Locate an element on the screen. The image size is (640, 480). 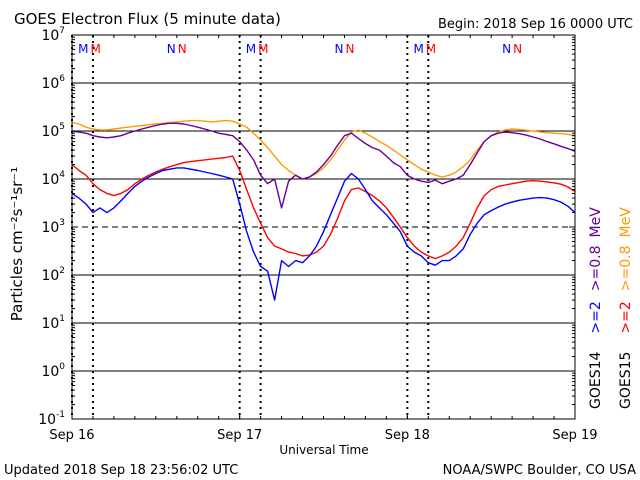
y-tick-label: 10⁻¹ is located at coordinates (51, 419).